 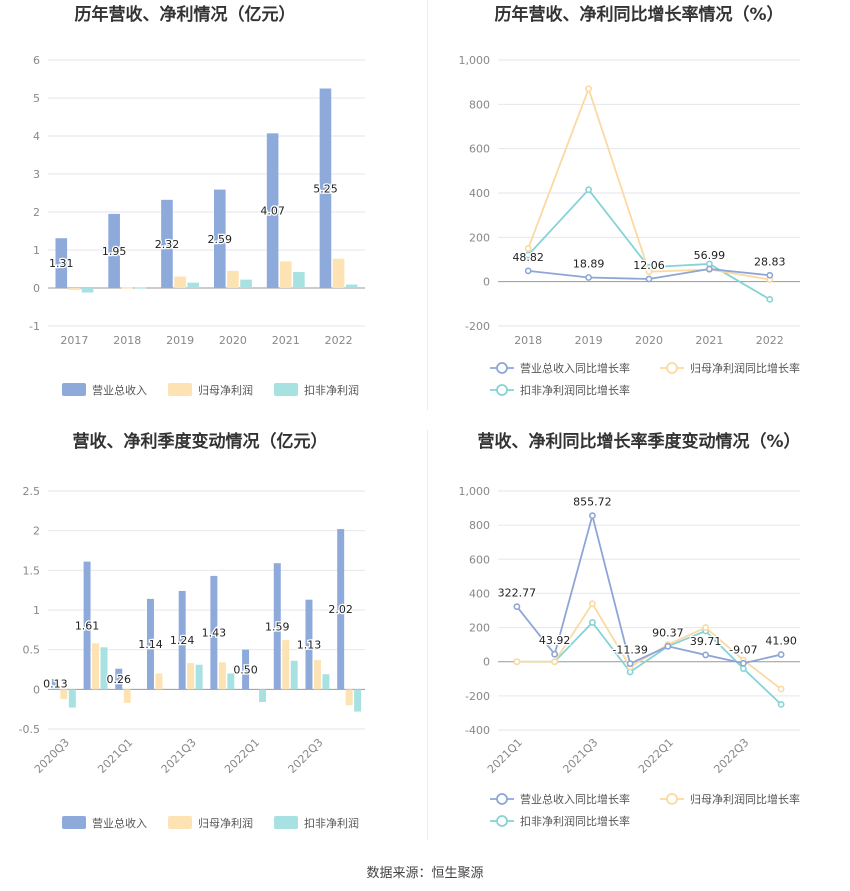 I want to click on series-line-net-profit-growth, so click(x=648, y=183).